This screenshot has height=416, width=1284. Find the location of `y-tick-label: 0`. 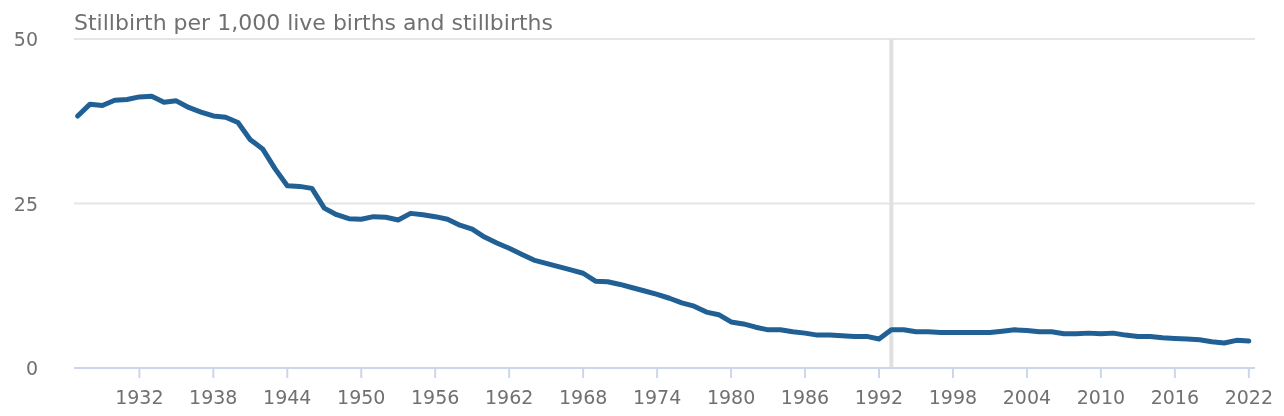

y-tick-label: 0 is located at coordinates (31, 368).